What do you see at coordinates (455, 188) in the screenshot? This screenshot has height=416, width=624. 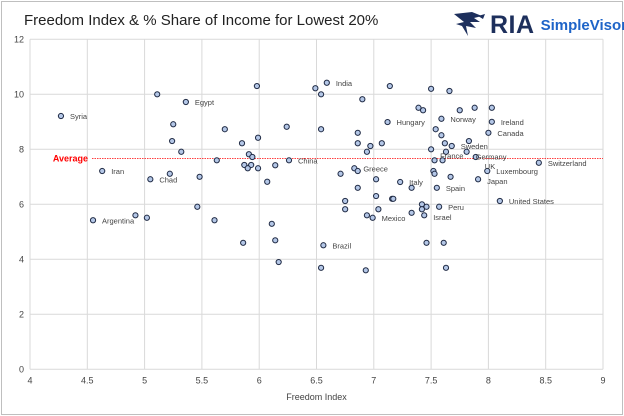 I see `point-label: Spain` at bounding box center [455, 188].